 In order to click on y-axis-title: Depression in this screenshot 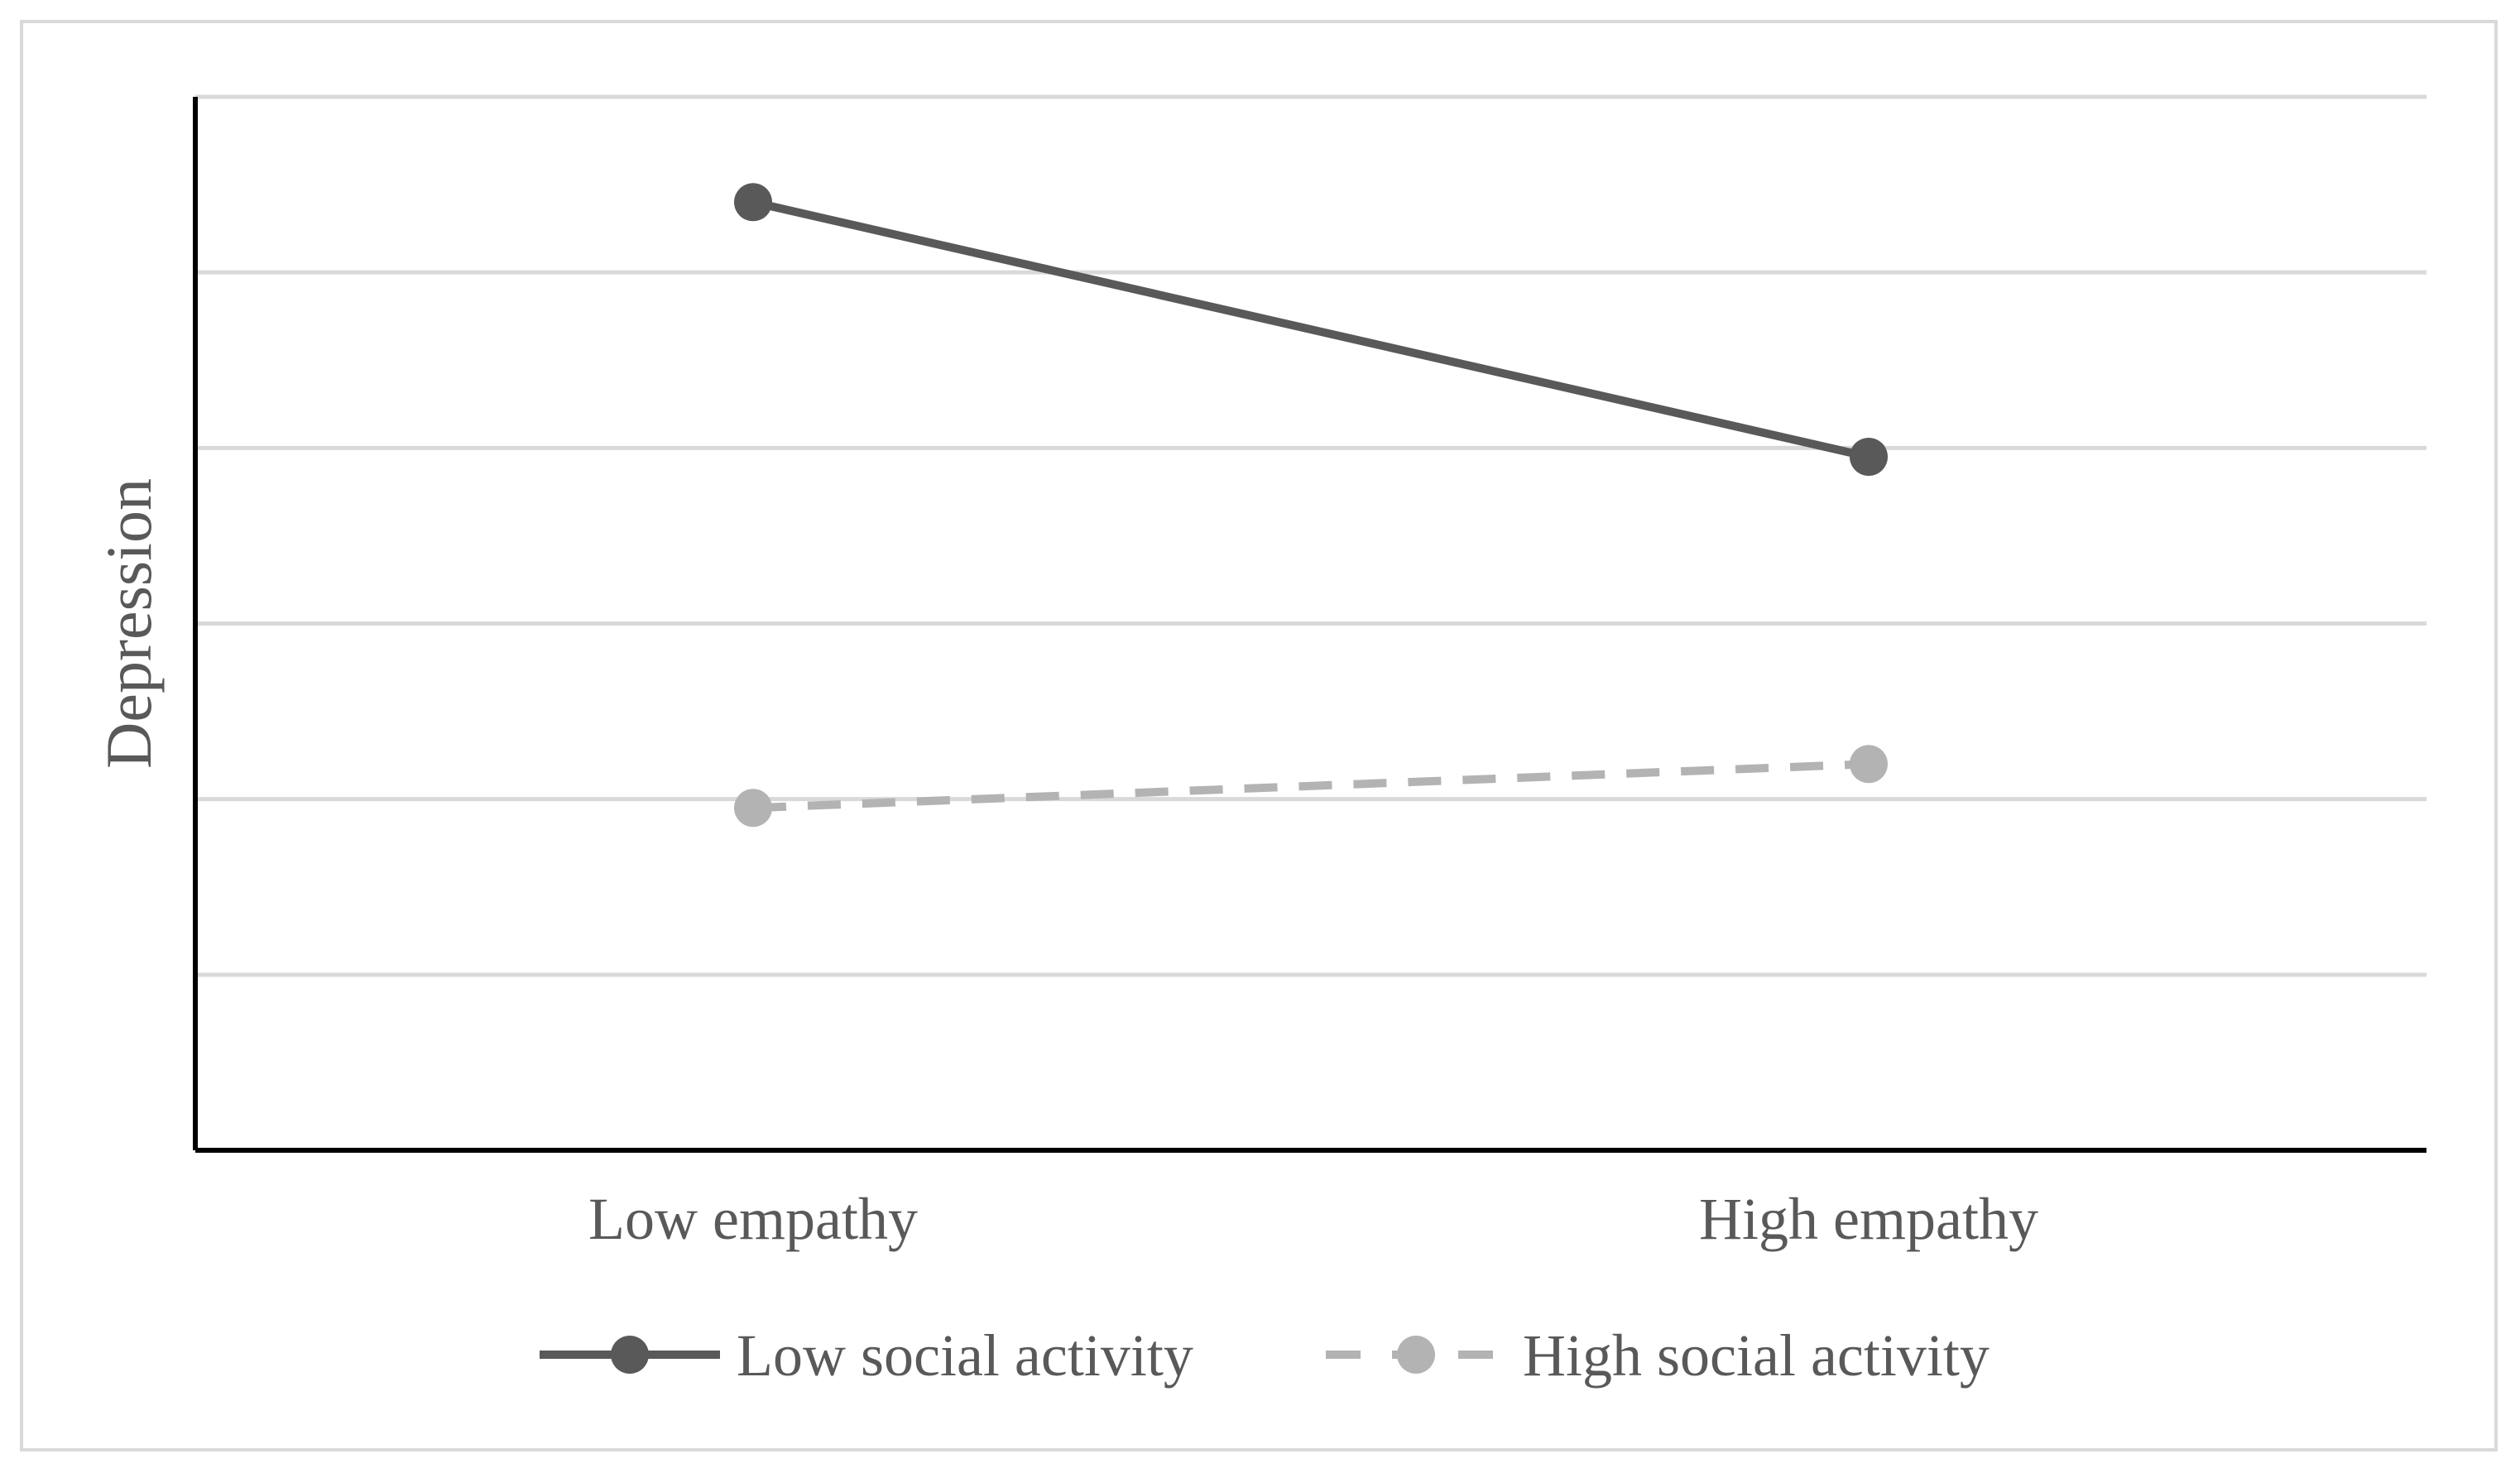, I will do `click(129, 623)`.